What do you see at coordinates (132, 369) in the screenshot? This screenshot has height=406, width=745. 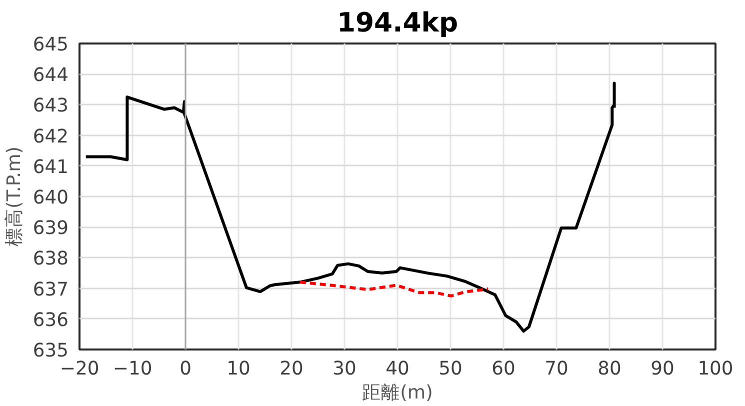 I see `x-tick-label: −10` at bounding box center [132, 369].